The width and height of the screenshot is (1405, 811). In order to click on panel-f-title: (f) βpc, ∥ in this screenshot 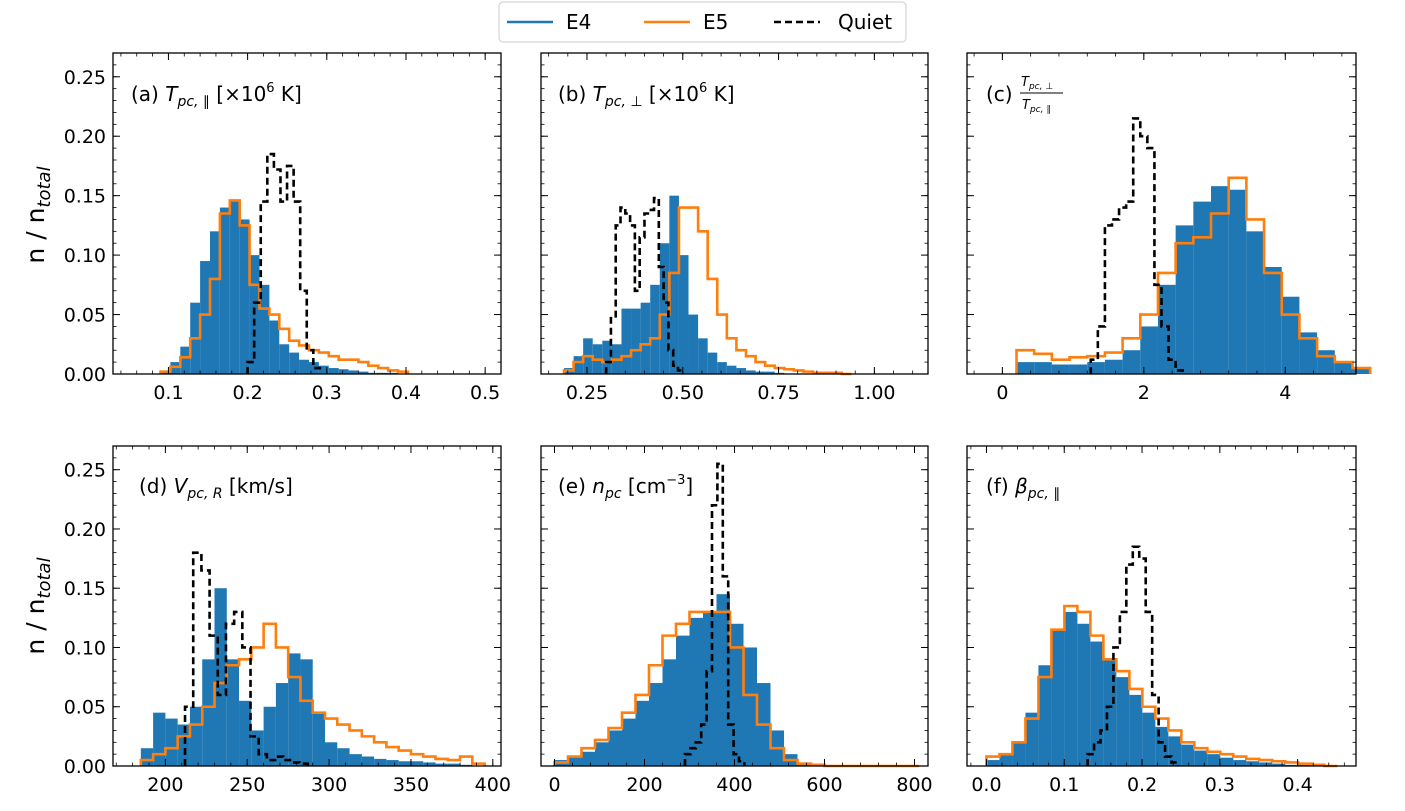, I will do `click(1023, 488)`.